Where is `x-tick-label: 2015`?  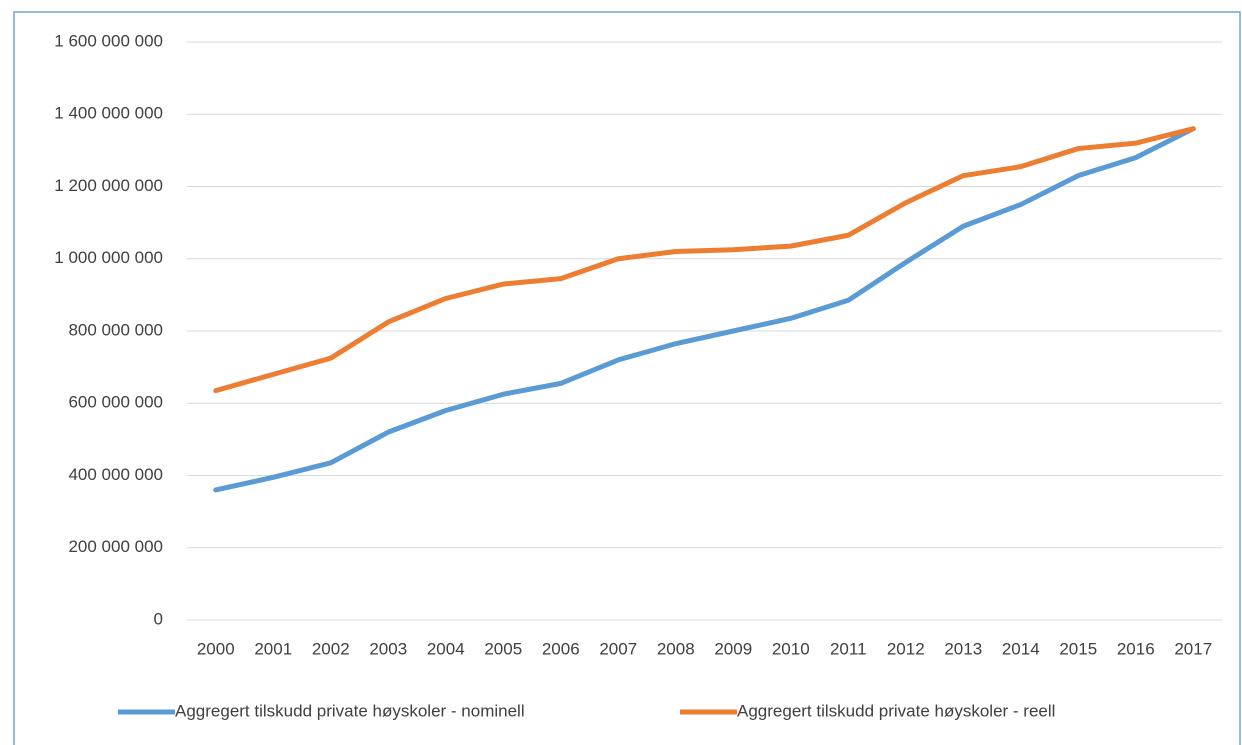 x-tick-label: 2015 is located at coordinates (1078, 648).